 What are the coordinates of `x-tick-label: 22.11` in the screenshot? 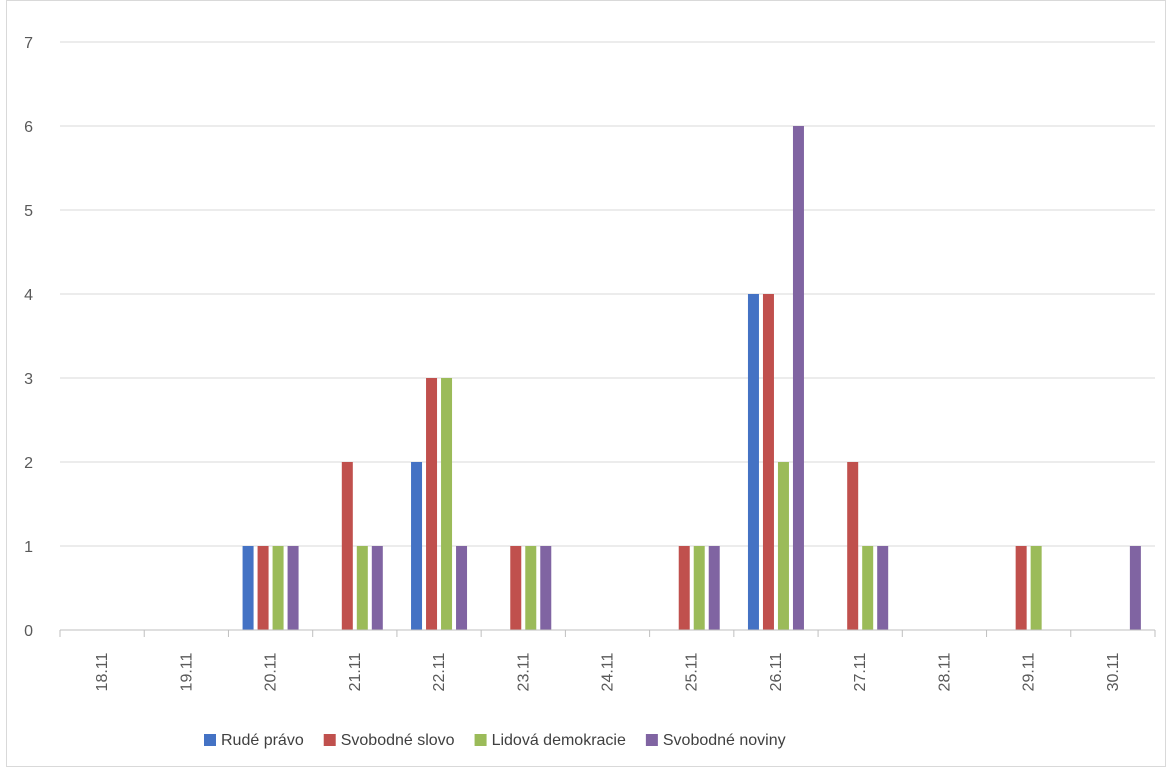 It's located at (439, 671).